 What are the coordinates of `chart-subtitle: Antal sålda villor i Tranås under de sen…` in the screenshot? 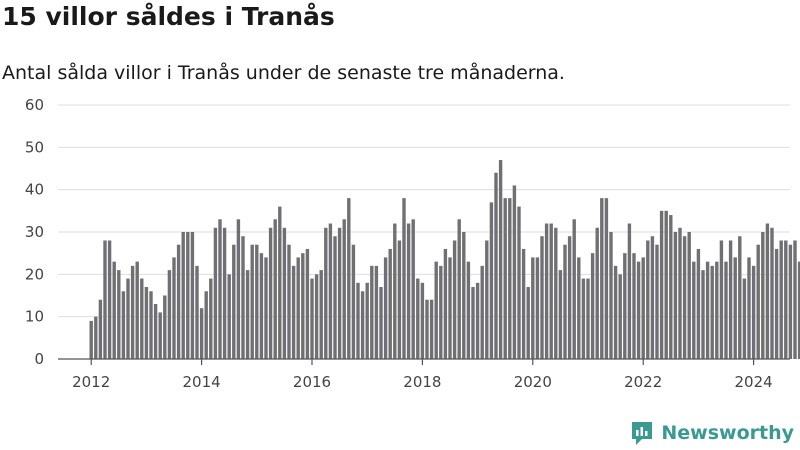 It's located at (283, 73).